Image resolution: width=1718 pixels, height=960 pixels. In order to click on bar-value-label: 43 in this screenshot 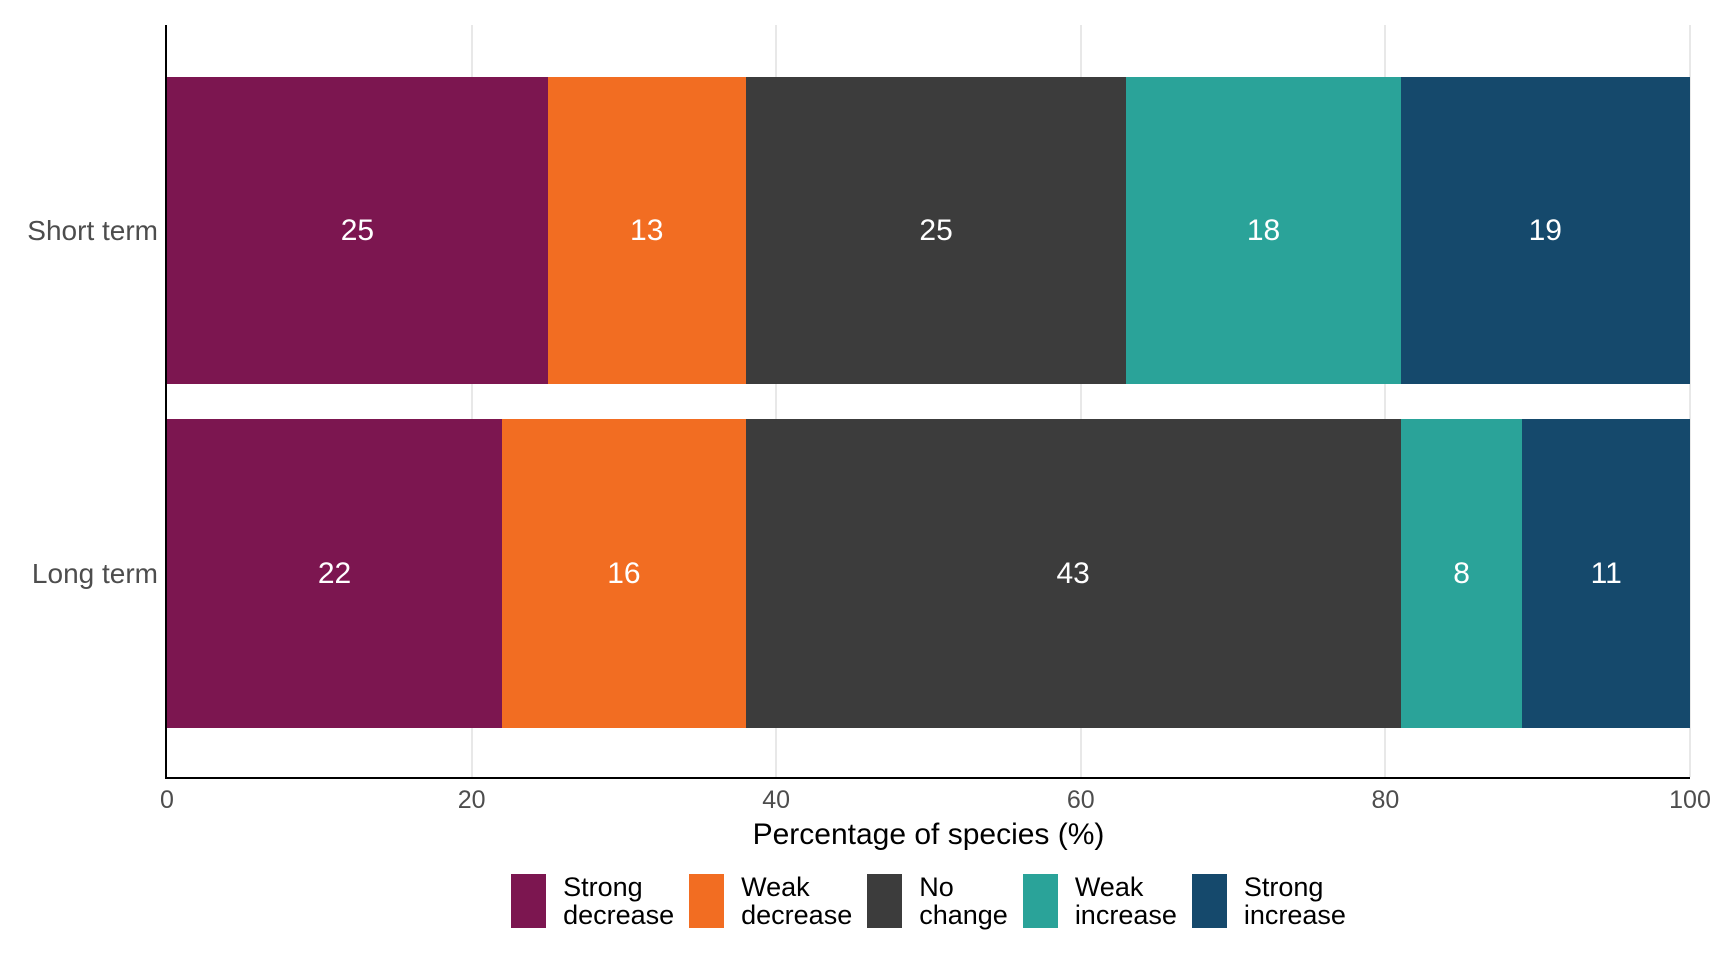, I will do `click(1073, 573)`.